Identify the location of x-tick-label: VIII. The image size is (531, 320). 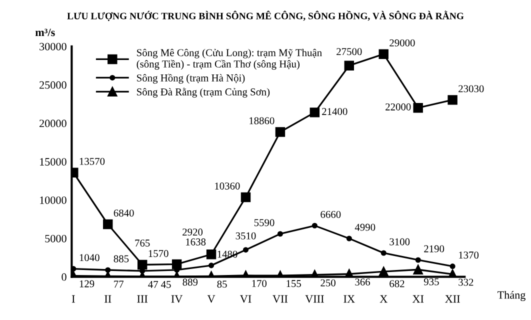
(314, 299).